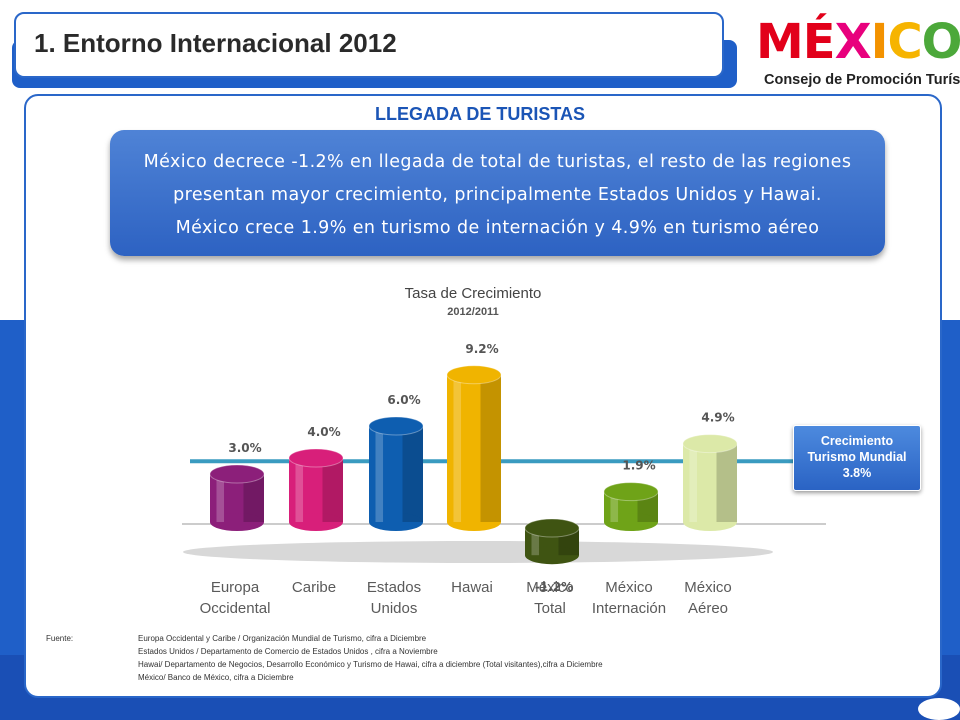 Image resolution: width=960 pixels, height=720 pixels. Describe the element at coordinates (708, 608) in the screenshot. I see `category-label: Aéreo` at that location.